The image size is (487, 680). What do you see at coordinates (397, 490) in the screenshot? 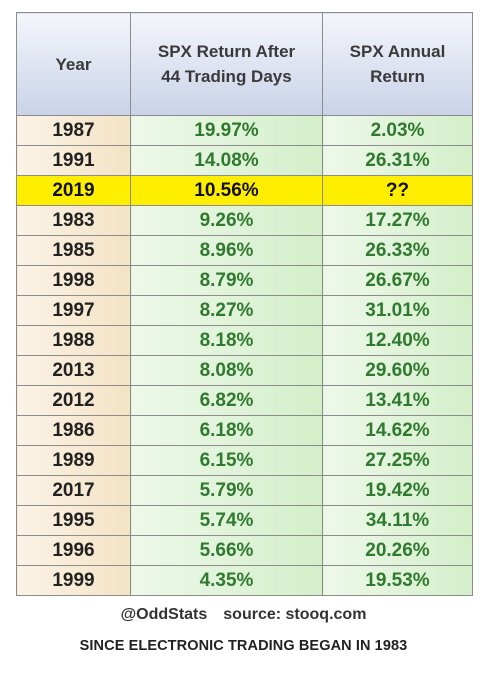
I see `annual-return-cell: 19.42%` at bounding box center [397, 490].